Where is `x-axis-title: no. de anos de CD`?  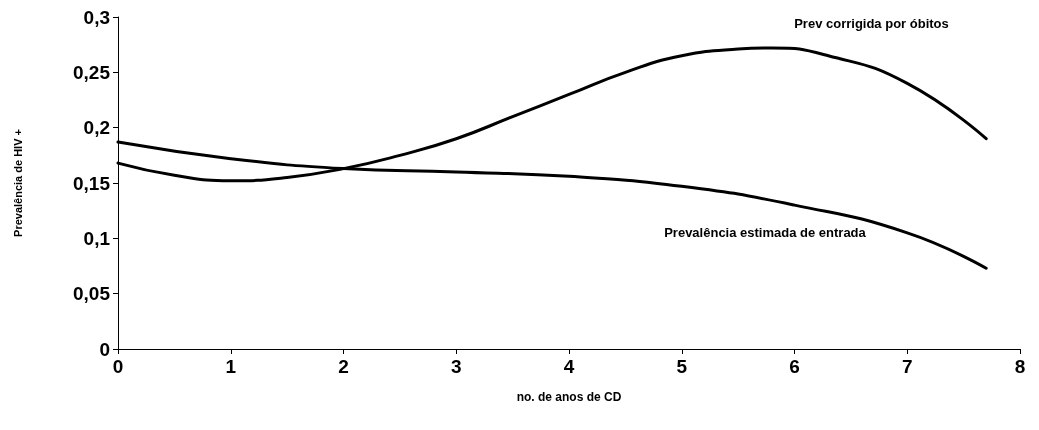
x-axis-title: no. de anos de CD is located at coordinates (569, 397).